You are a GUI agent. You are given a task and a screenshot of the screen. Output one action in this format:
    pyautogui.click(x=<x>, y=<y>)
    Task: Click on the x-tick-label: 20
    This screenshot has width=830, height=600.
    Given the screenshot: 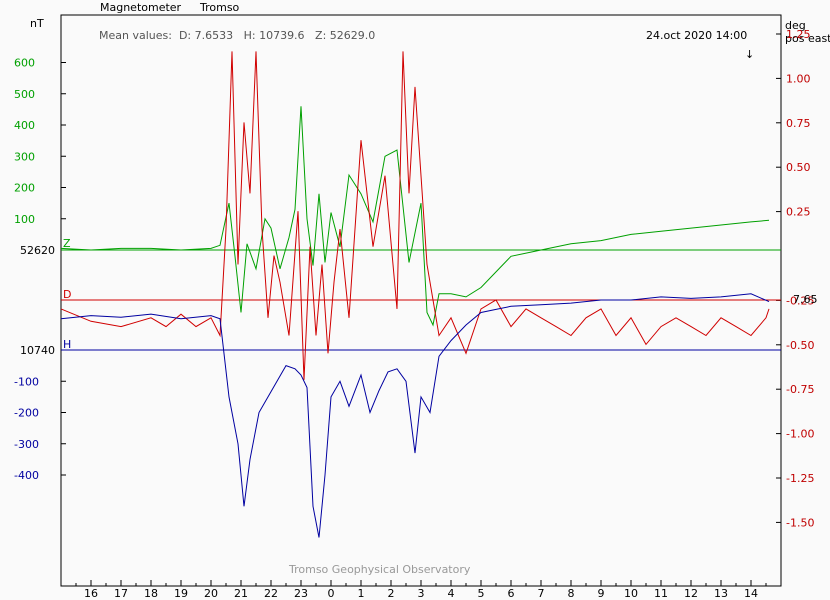 What is the action you would take?
    pyautogui.click(x=211, y=593)
    